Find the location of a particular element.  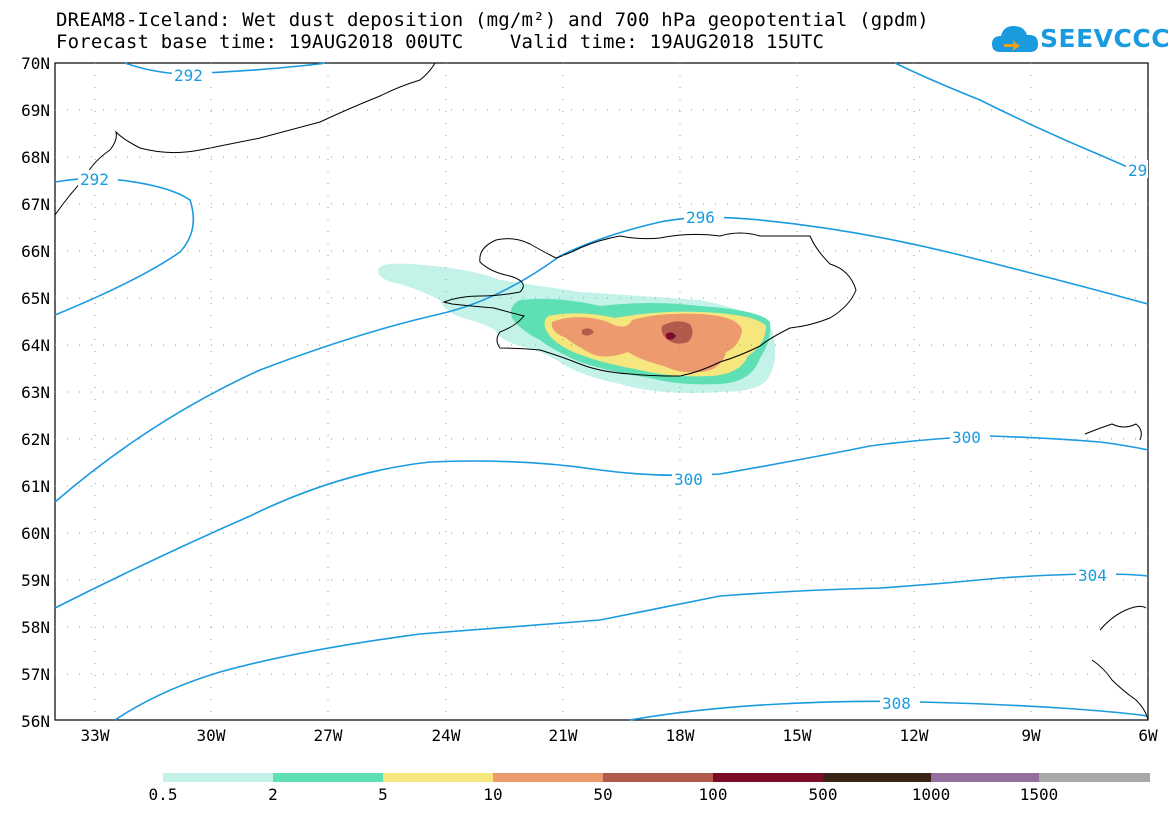

logo-text: SEEVCCC is located at coordinates (1105, 38).